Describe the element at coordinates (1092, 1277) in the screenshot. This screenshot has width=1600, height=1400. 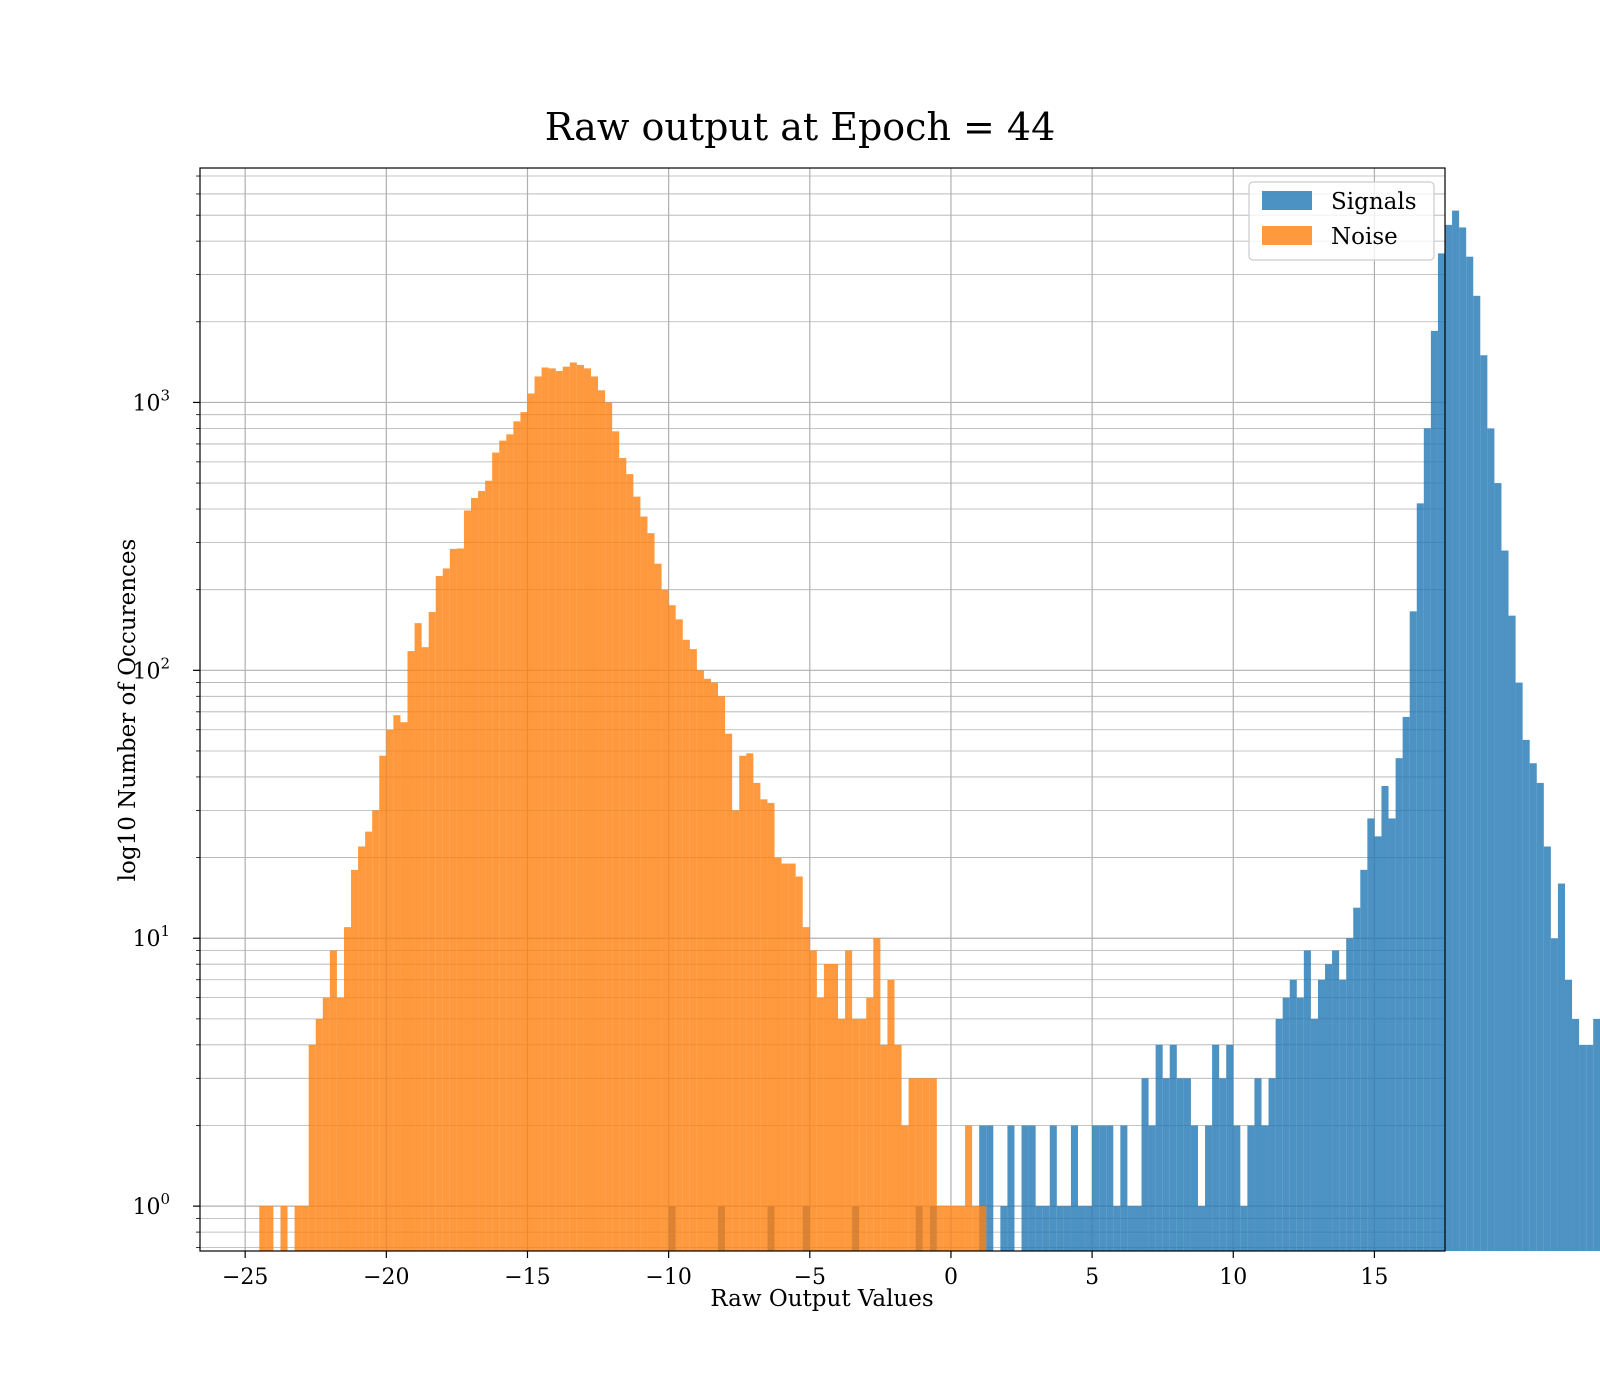
I see `x-tick-label: 5` at that location.